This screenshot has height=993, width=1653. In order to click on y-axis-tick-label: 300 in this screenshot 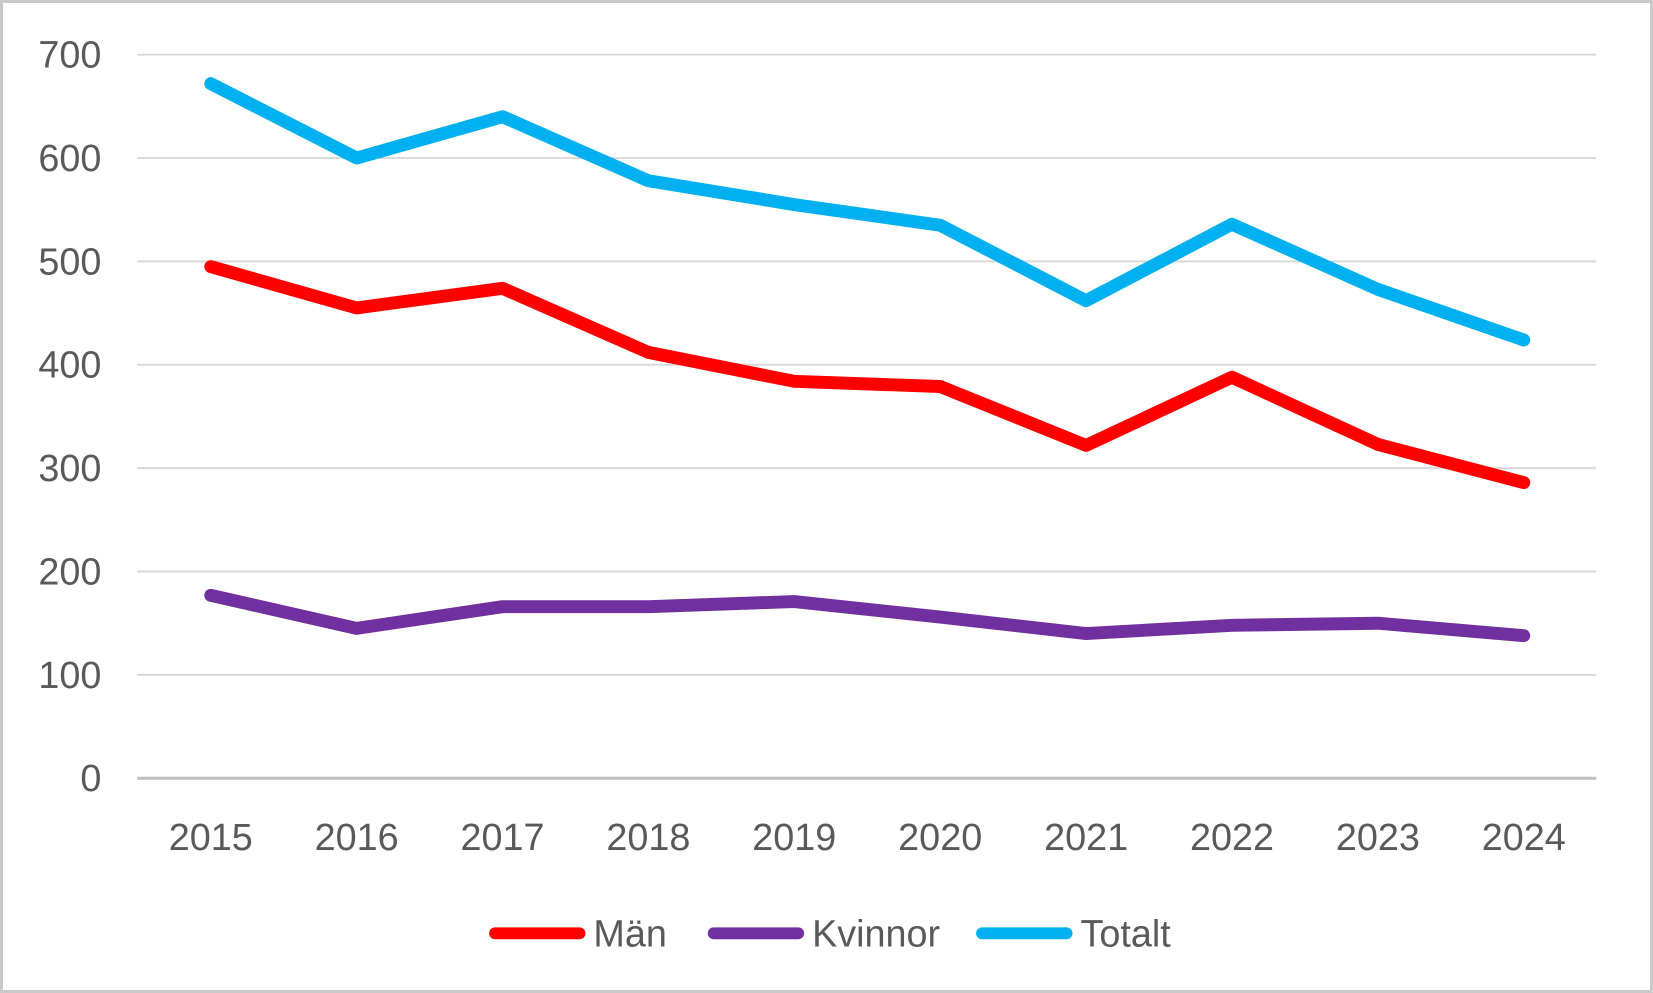, I will do `click(69, 469)`.